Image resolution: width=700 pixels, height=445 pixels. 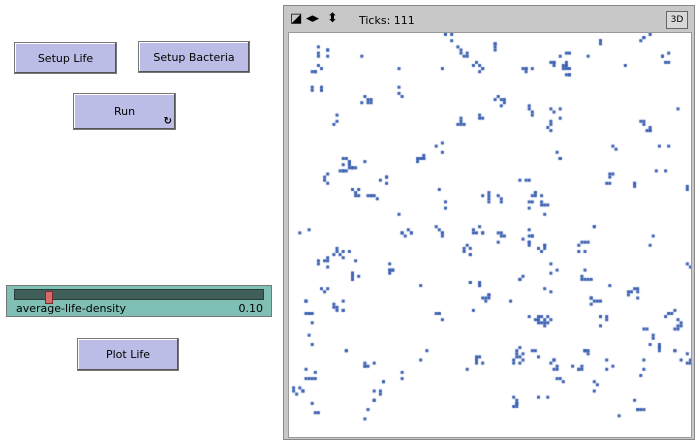 I want to click on run-label: Run, so click(x=124, y=111).